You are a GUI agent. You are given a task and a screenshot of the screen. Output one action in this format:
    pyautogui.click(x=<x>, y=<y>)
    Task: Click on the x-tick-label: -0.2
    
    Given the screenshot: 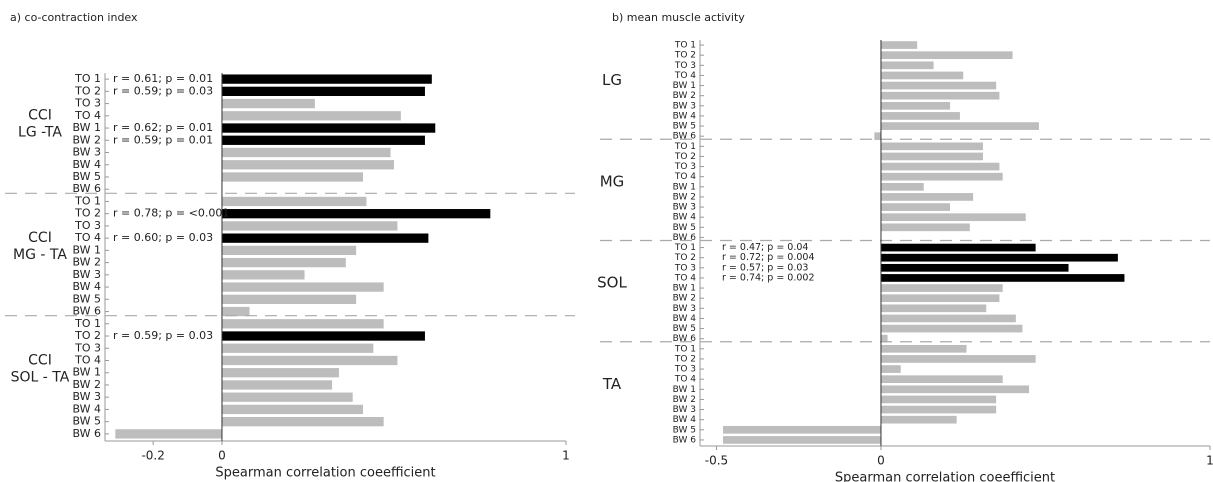 What is the action you would take?
    pyautogui.click(x=152, y=456)
    